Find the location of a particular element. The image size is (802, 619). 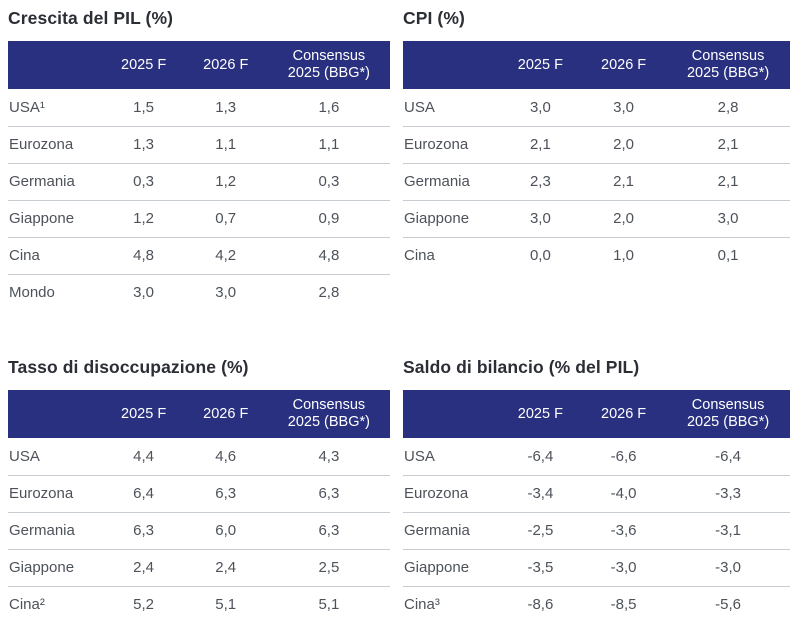

table-row: Mondo 3,0 3,0 2,8 is located at coordinates (199, 292).